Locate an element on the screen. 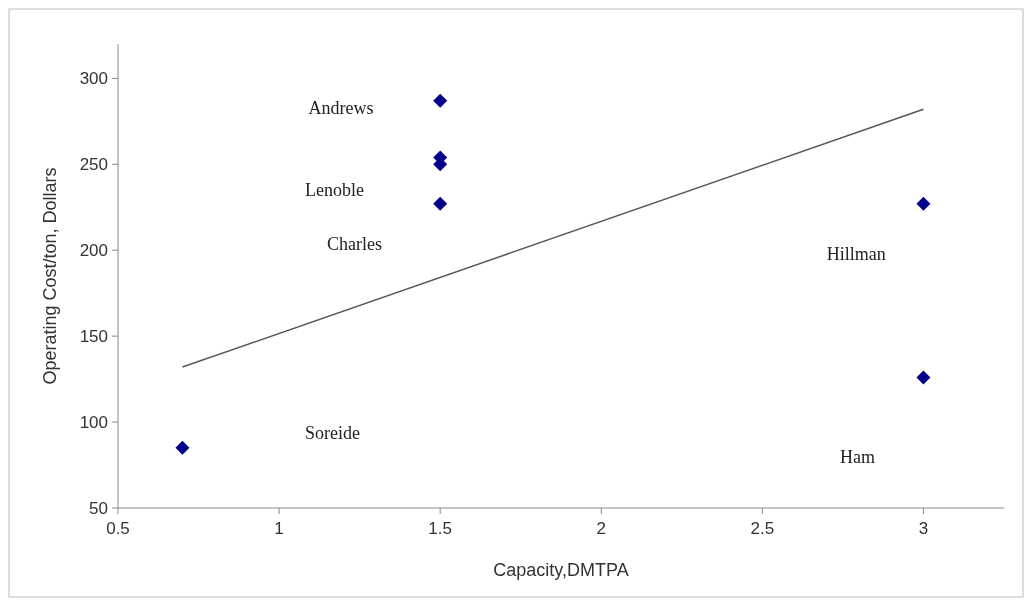  y-tick-label: 100 is located at coordinates (93, 423).